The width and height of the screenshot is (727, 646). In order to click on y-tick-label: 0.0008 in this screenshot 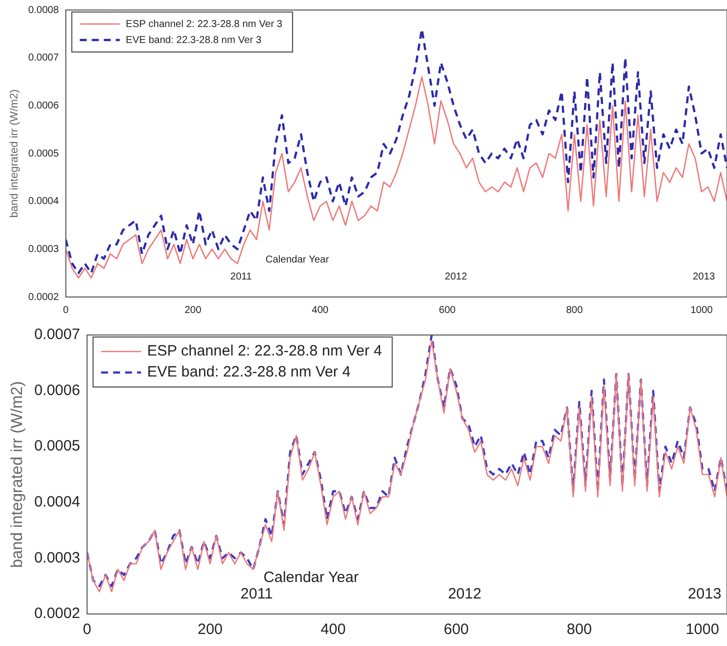, I will do `click(44, 10)`.